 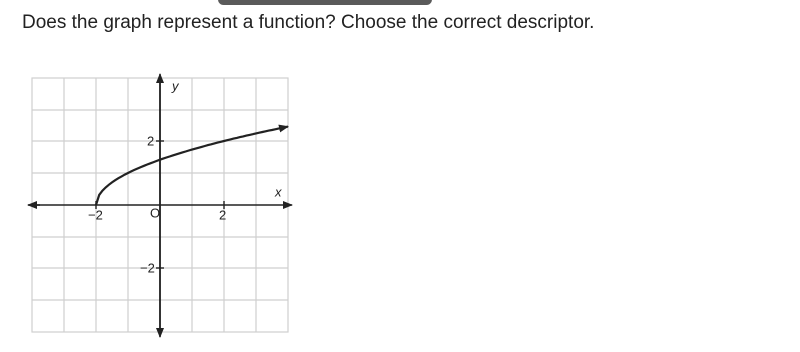 I want to click on y-tick-label: −2, so click(x=147, y=267).